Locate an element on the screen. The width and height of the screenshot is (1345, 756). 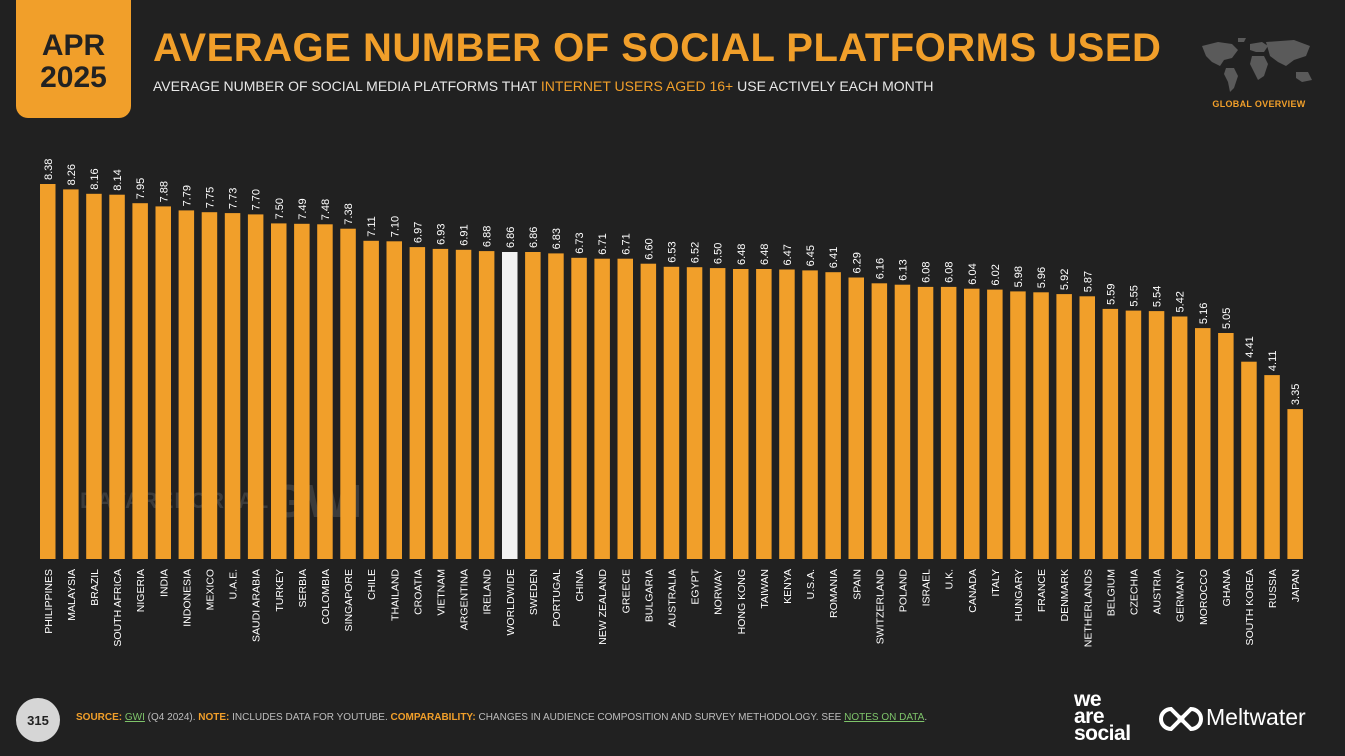
value-label: 6.45 is located at coordinates (811, 255).